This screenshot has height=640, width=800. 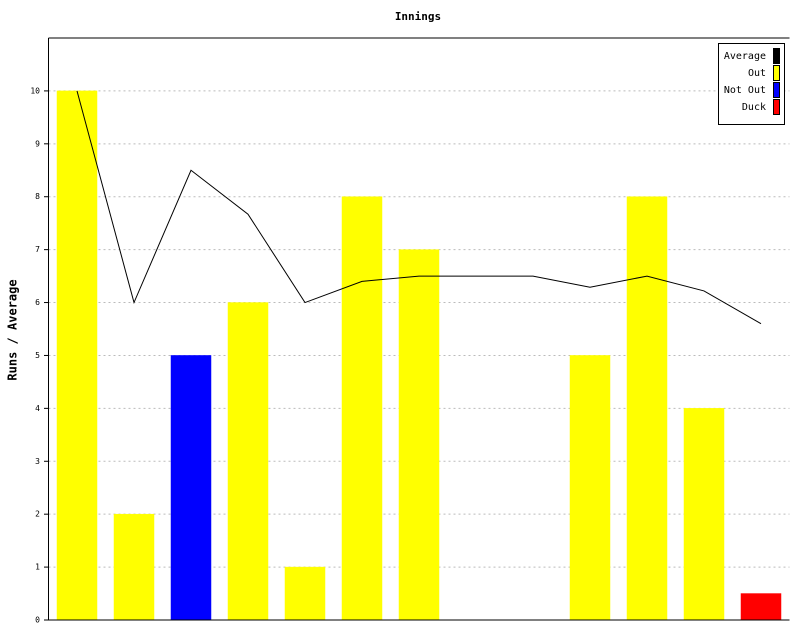 What do you see at coordinates (37, 249) in the screenshot?
I see `y-tick-label: 7` at bounding box center [37, 249].